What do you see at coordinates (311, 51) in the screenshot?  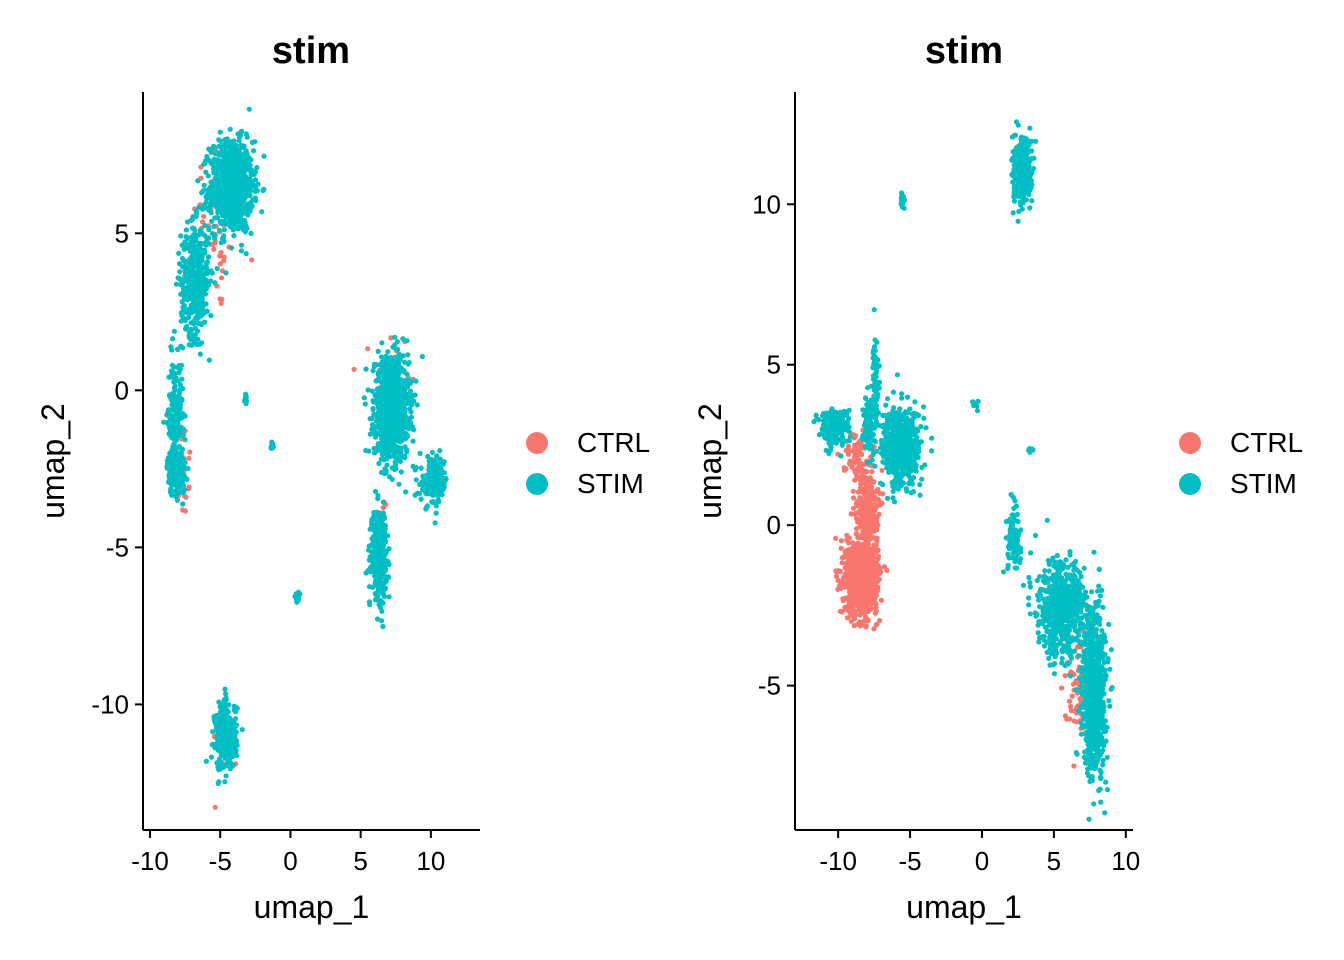 I see `chart-title: stim` at bounding box center [311, 51].